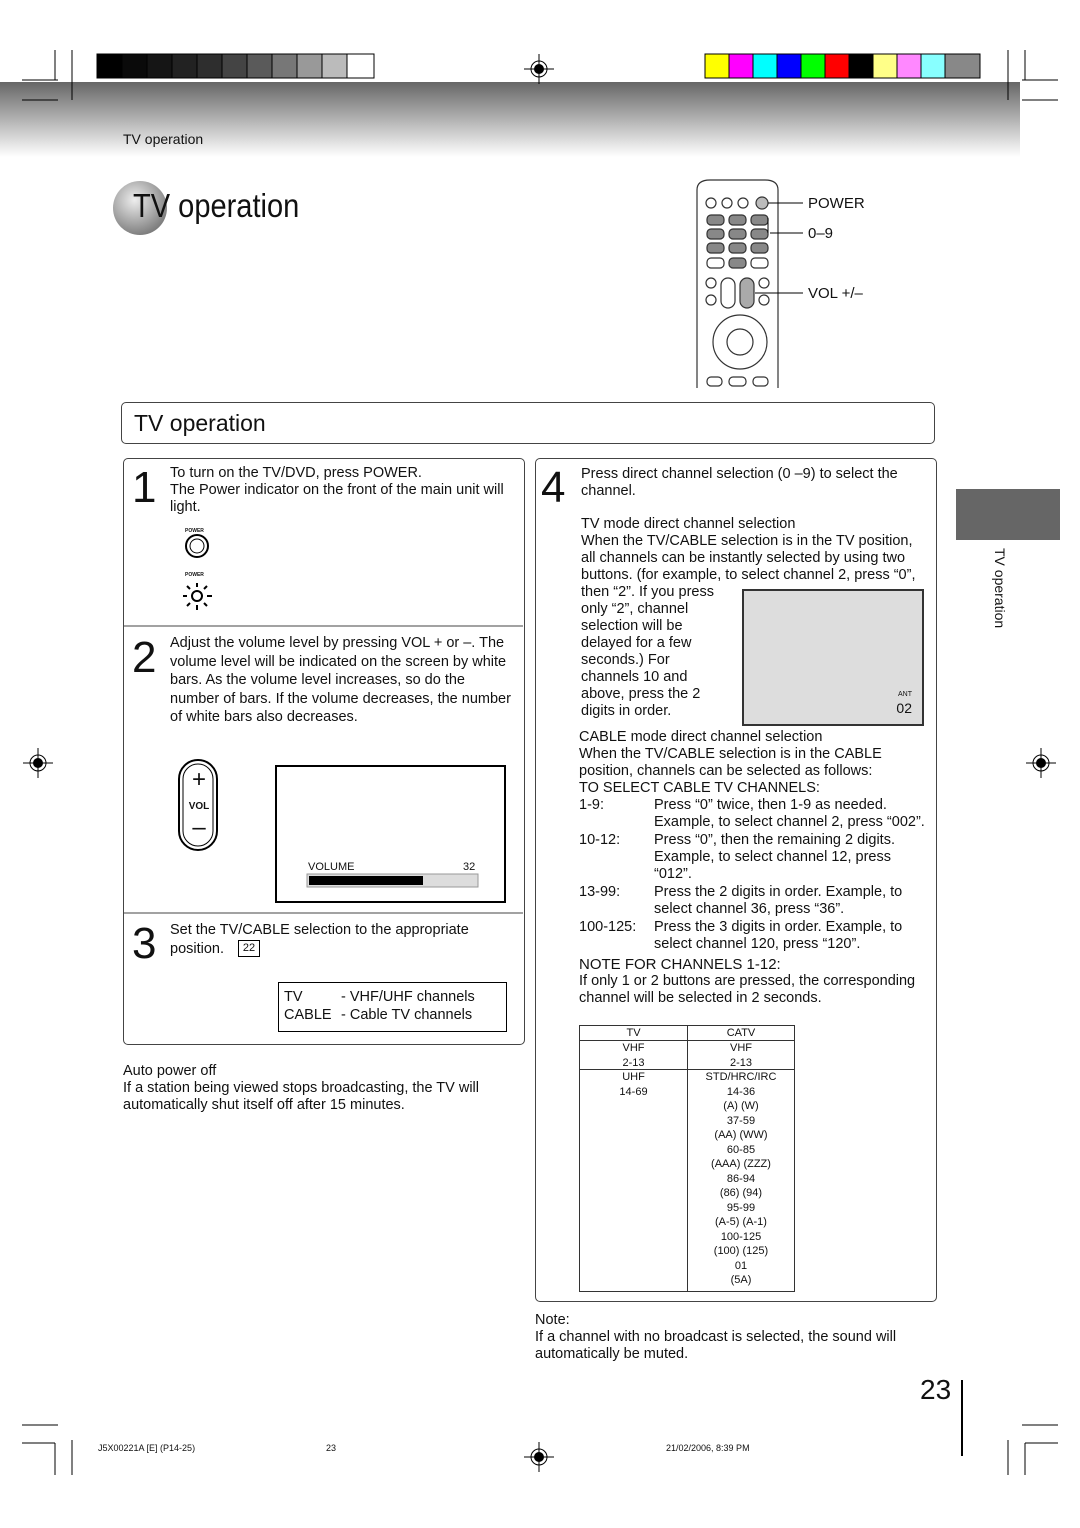 Image resolution: width=1080 pixels, height=1528 pixels. I want to click on step-number: 1, so click(144, 487).